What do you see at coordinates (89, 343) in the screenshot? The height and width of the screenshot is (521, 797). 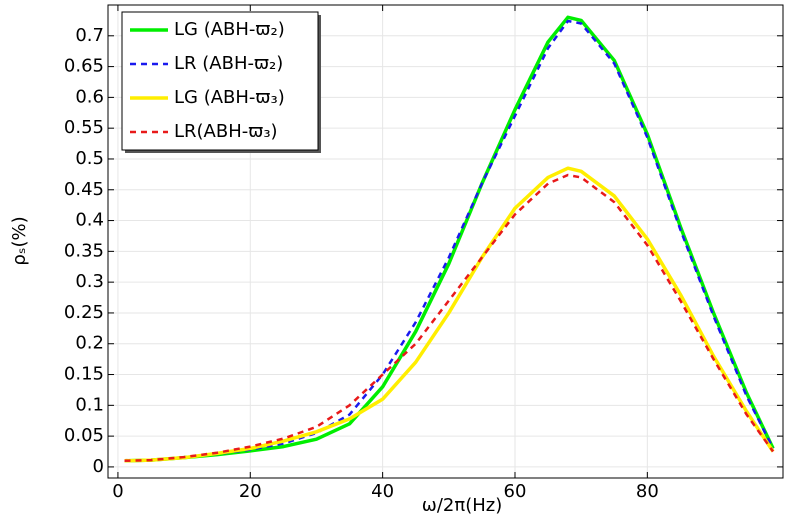 I see `y-tick-label: 0.2` at bounding box center [89, 343].